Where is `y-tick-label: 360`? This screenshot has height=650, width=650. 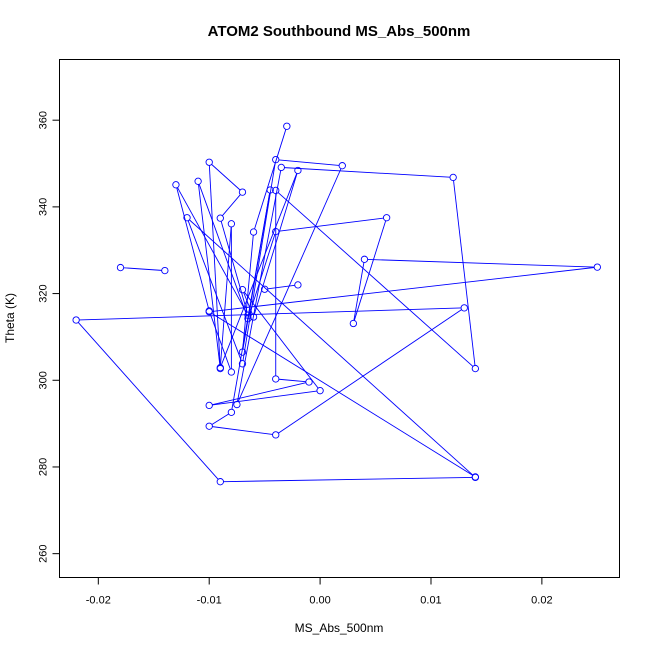 y-tick-label: 360 is located at coordinates (44, 120).